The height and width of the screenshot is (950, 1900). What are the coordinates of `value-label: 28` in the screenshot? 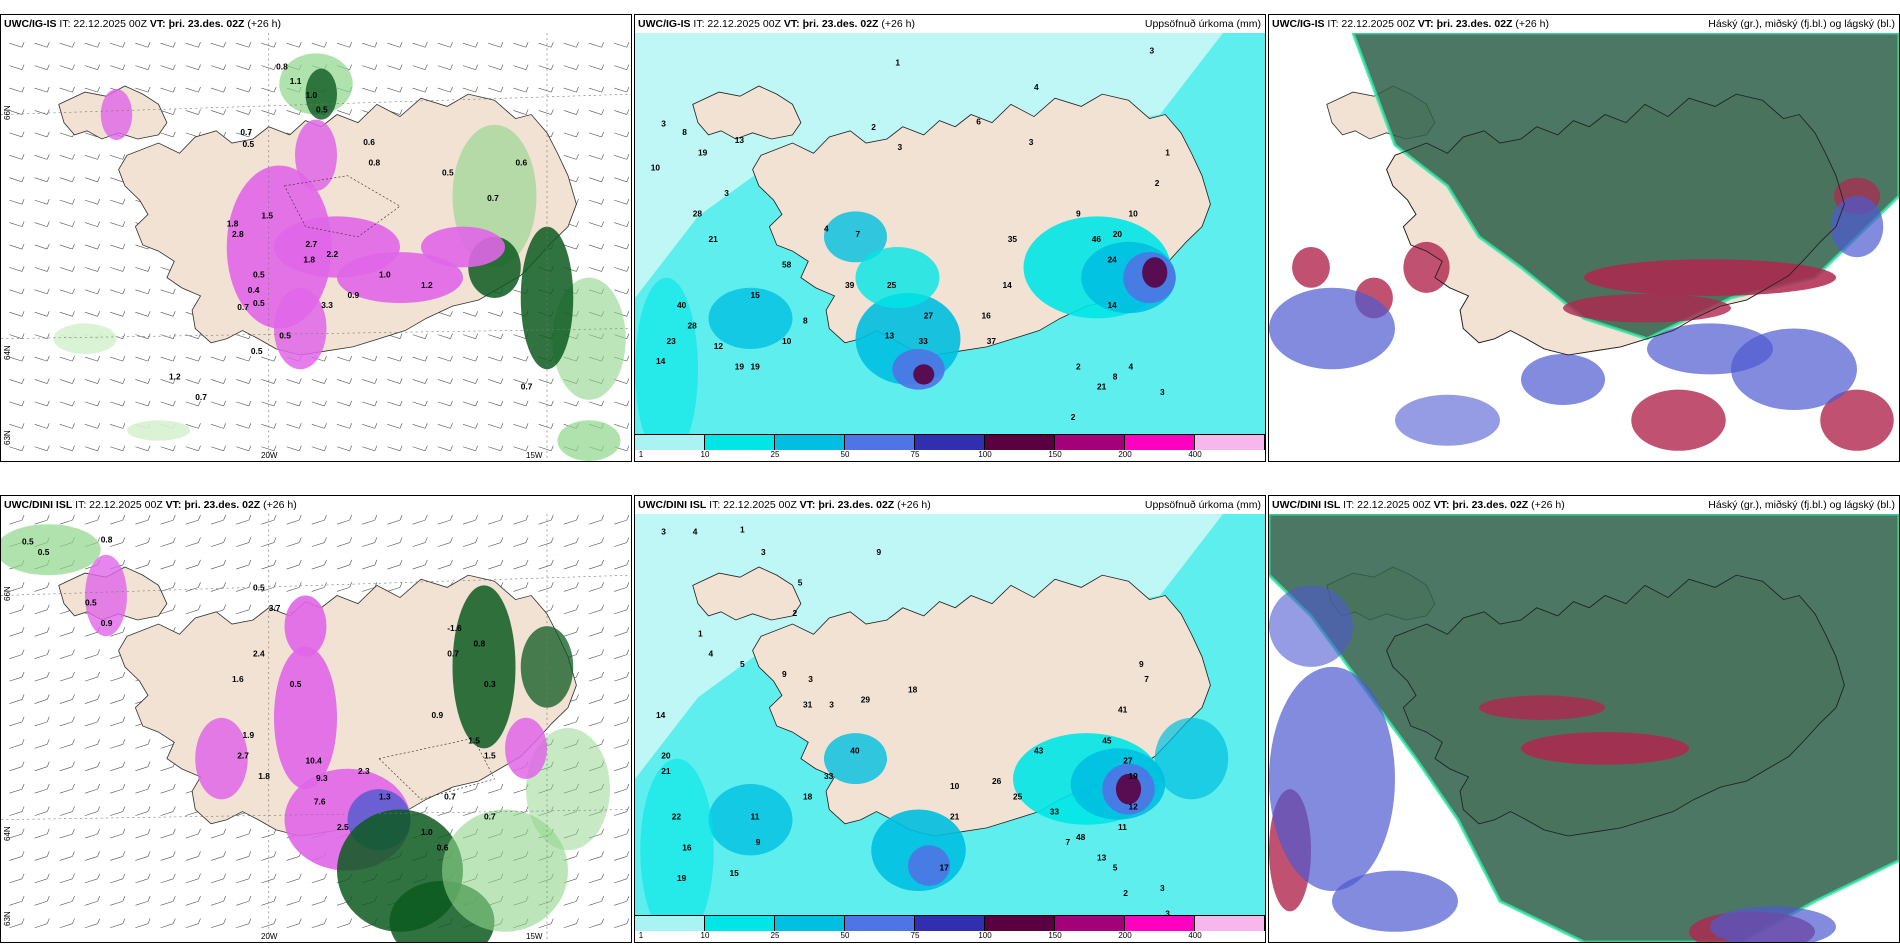 It's located at (693, 326).